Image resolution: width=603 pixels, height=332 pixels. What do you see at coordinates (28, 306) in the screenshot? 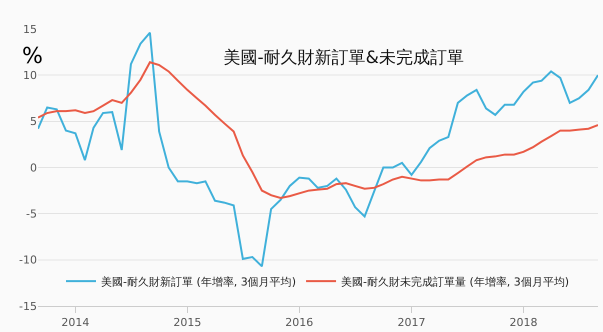
I see `y-tick-label: -15` at bounding box center [28, 306].